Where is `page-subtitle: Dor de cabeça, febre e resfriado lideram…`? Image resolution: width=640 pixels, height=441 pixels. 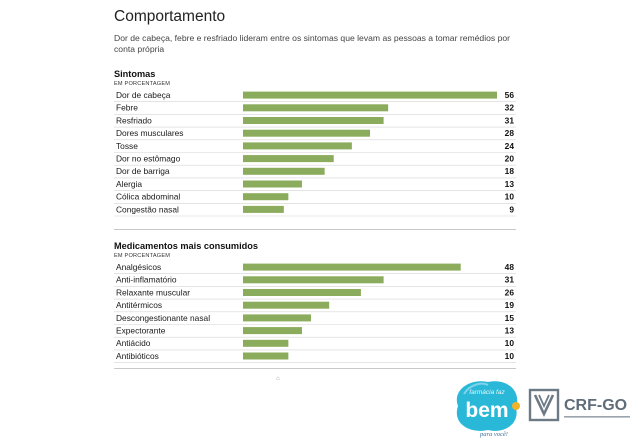 page-subtitle: Dor de cabeça, febre e resfriado lideram… is located at coordinates (312, 43).